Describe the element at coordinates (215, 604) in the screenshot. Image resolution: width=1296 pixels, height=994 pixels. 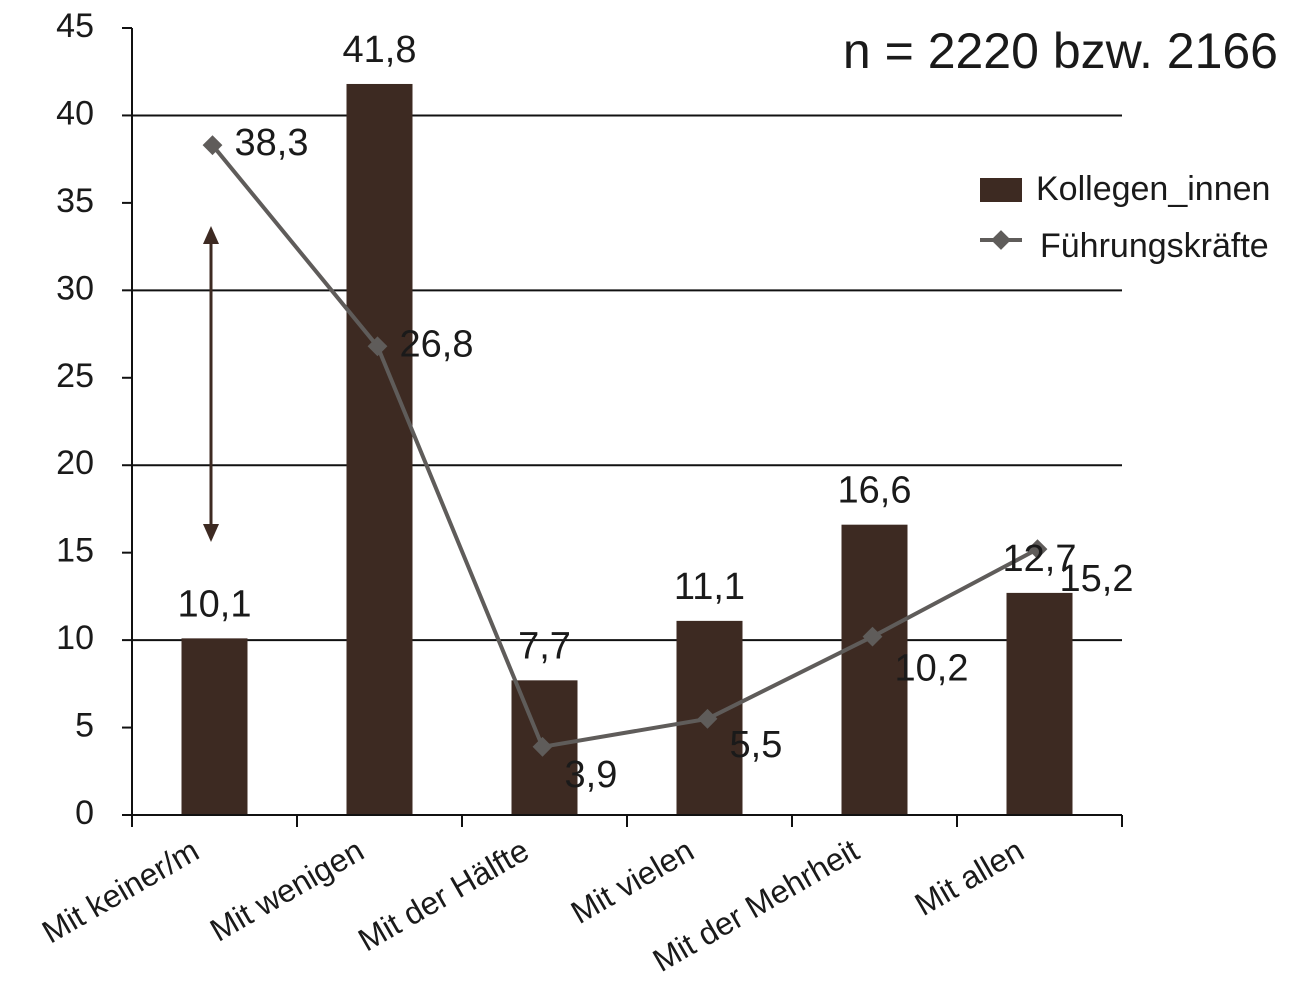
I see `bar-value-label: 10,1` at that location.